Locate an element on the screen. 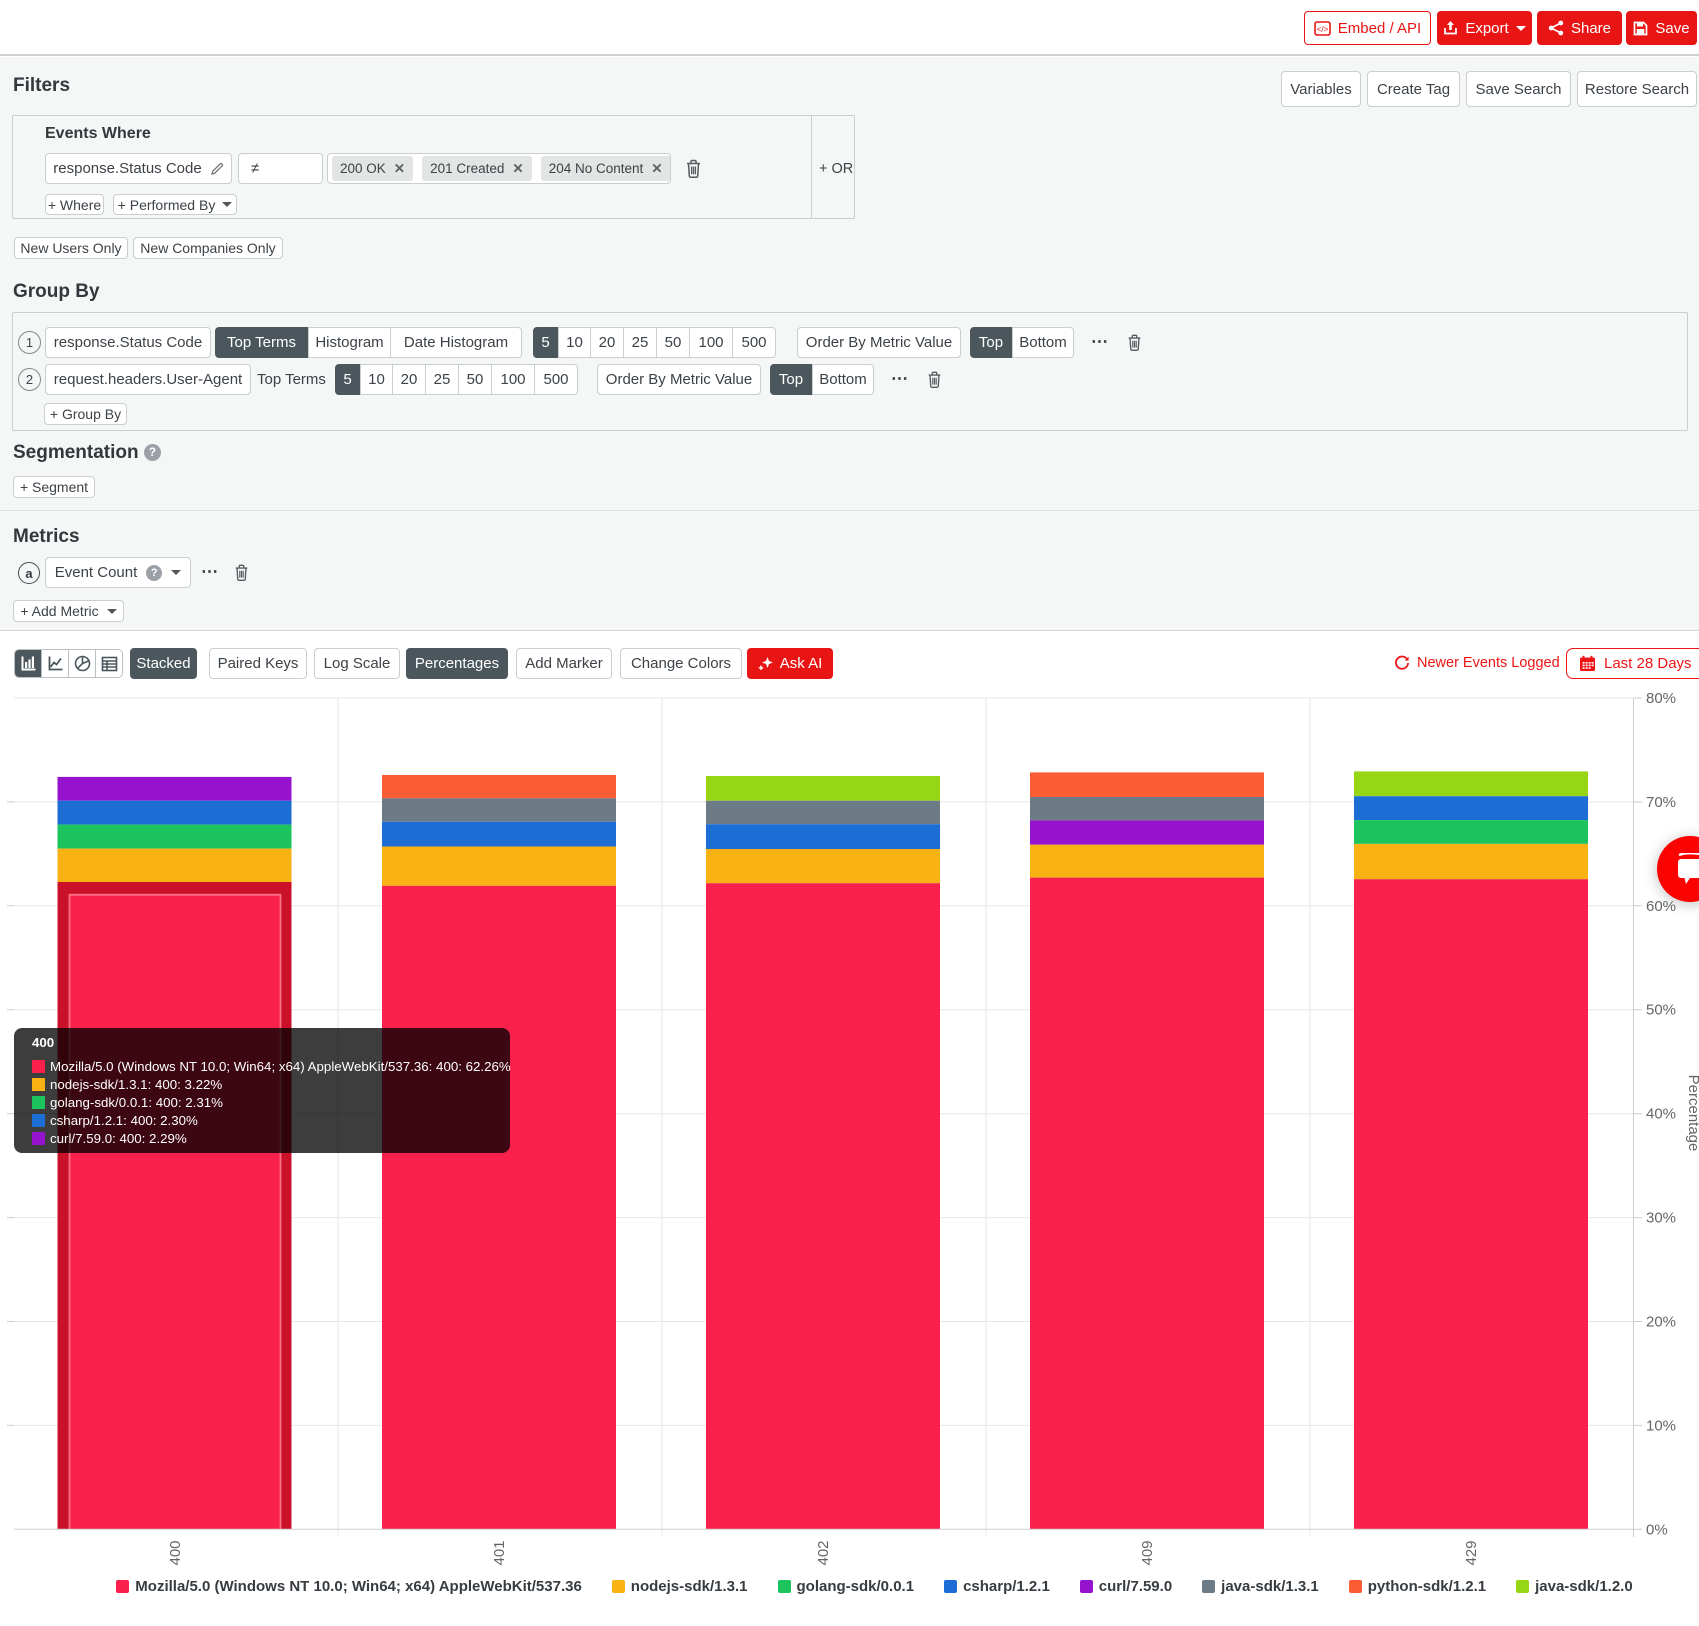 The height and width of the screenshot is (1626, 1699). svg-text: Percentage is located at coordinates (1692, 1113).